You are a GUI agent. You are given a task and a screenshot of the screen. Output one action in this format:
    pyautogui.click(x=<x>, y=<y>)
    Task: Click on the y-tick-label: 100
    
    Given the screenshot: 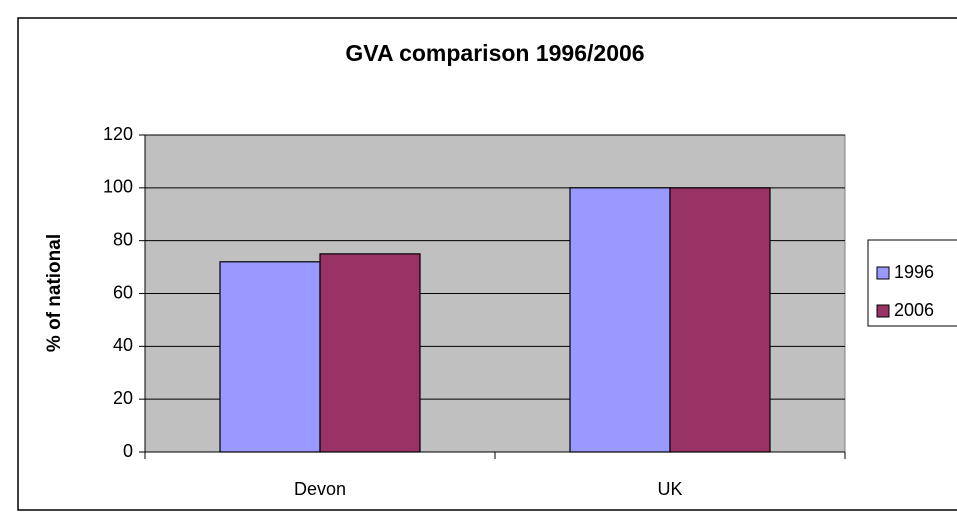 What is the action you would take?
    pyautogui.click(x=118, y=187)
    